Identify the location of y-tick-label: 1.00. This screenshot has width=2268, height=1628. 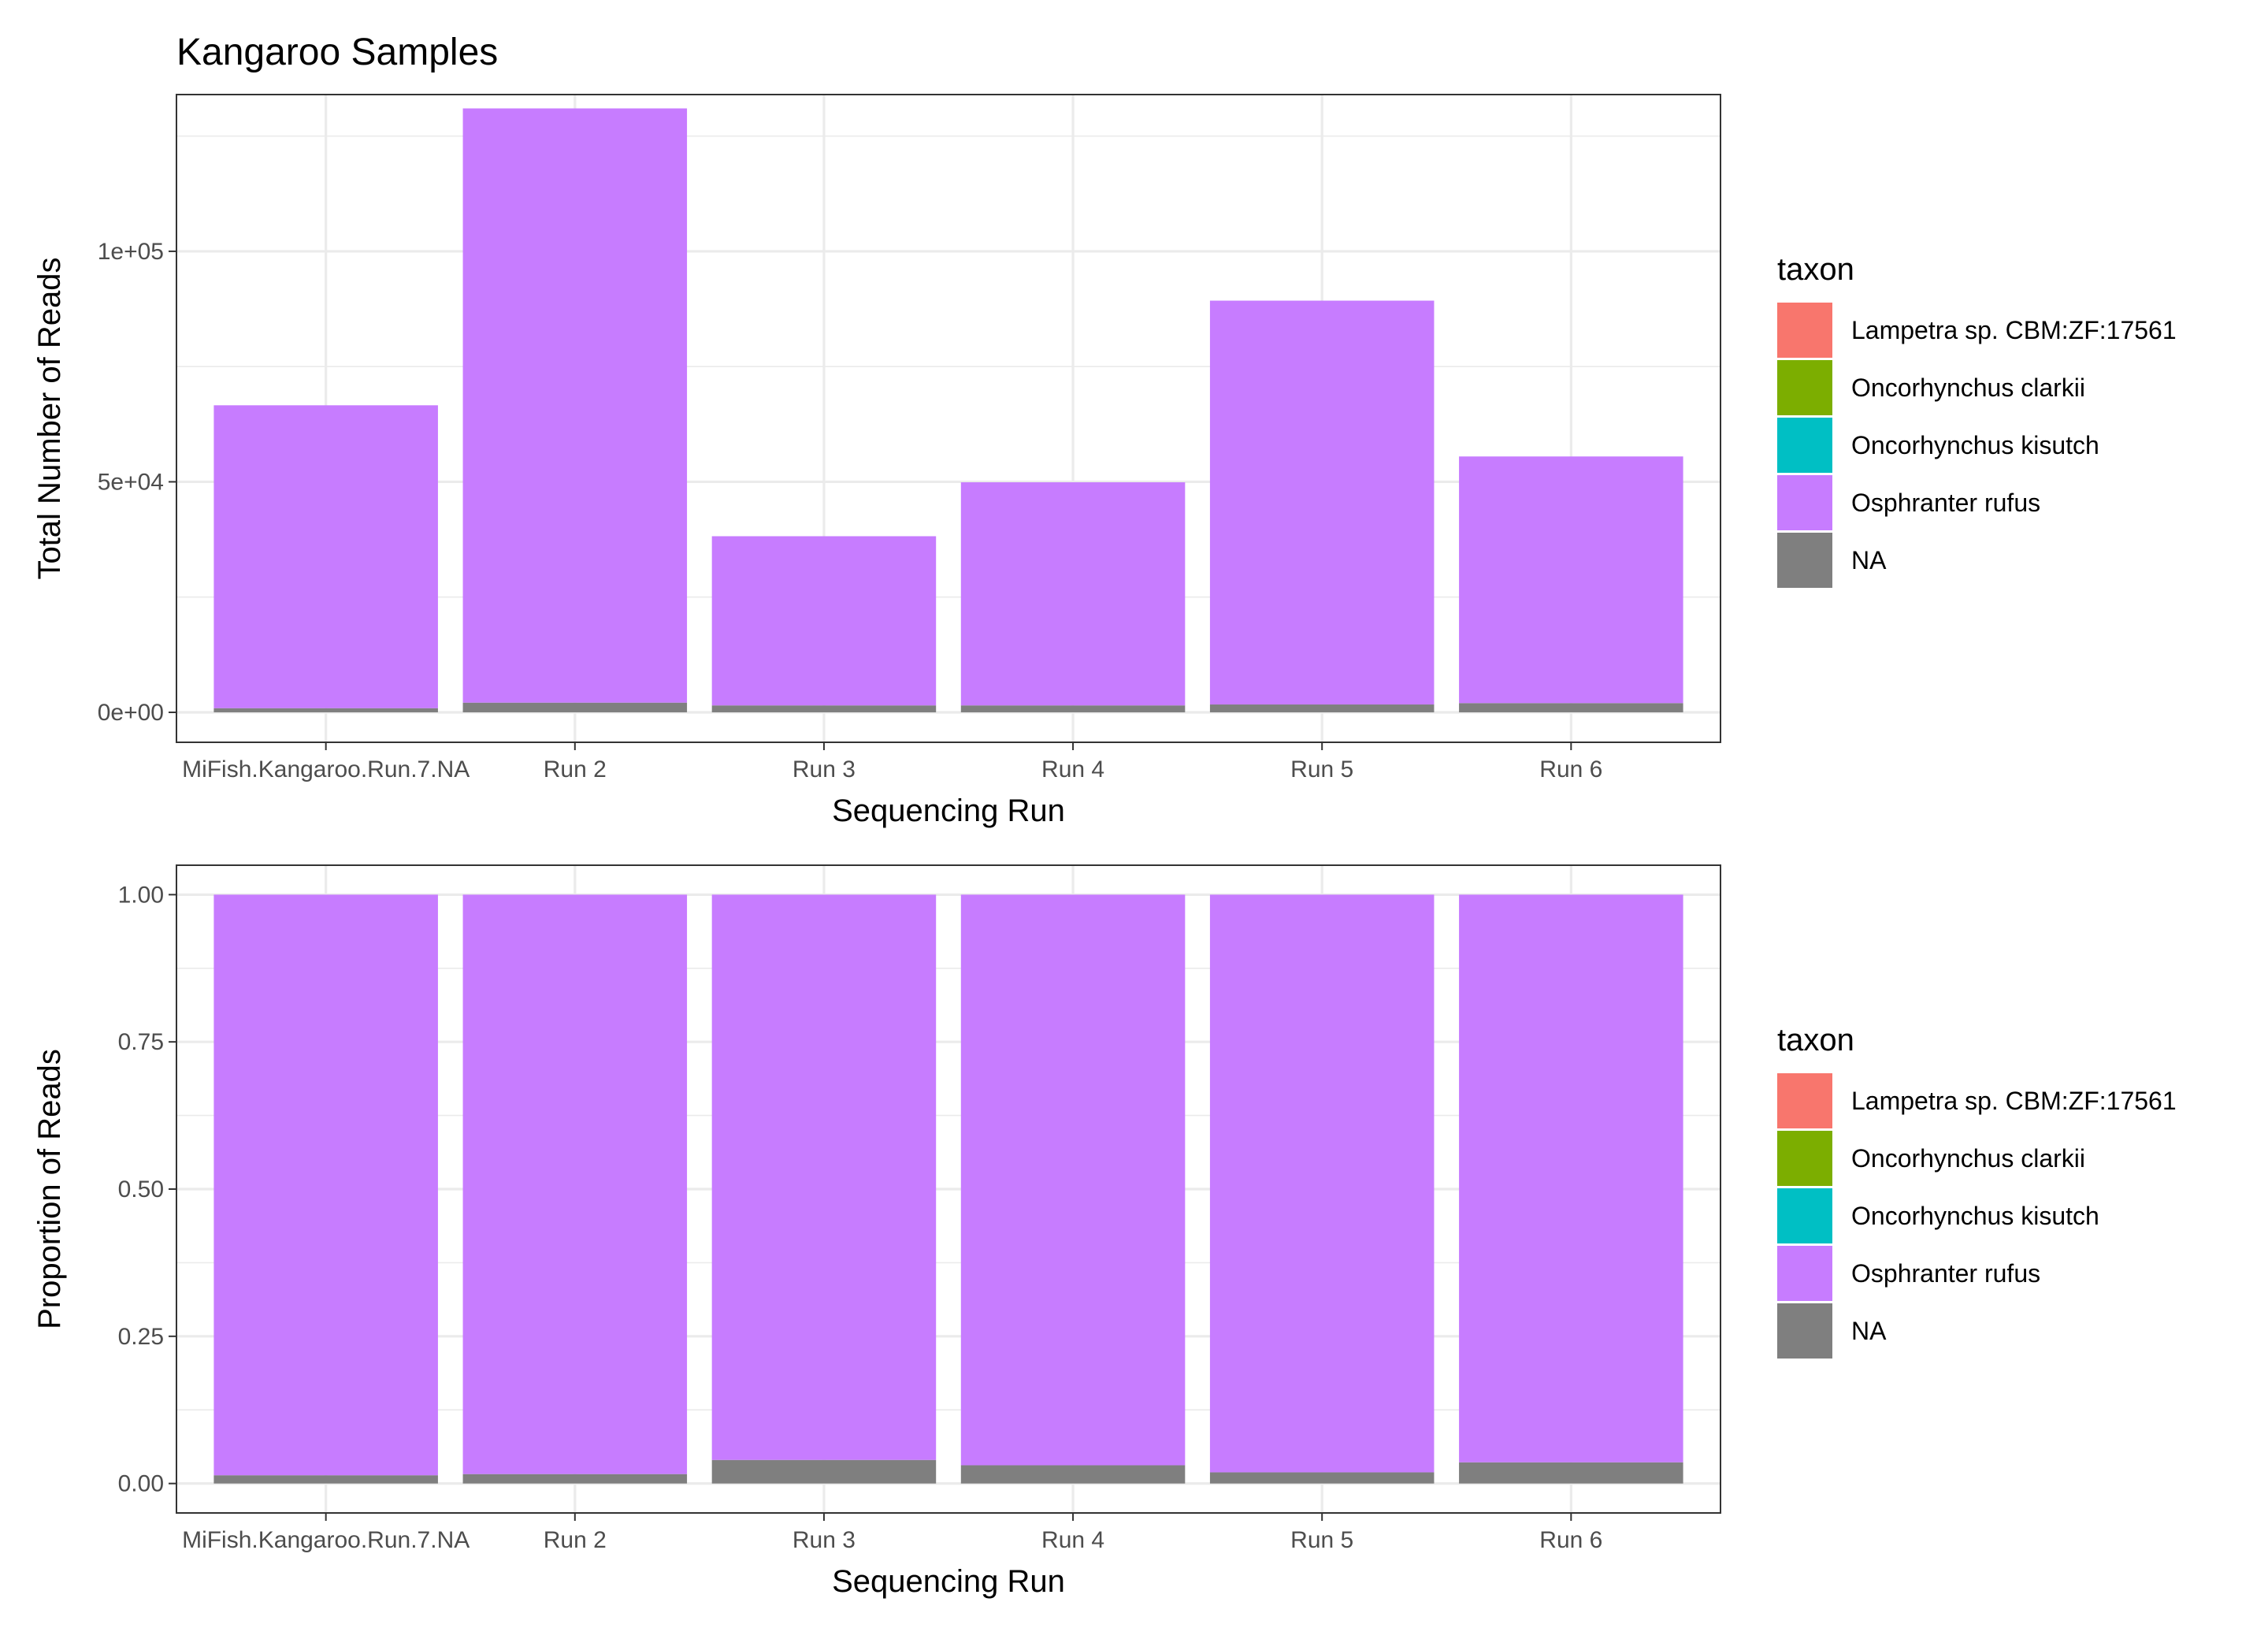
(141, 895).